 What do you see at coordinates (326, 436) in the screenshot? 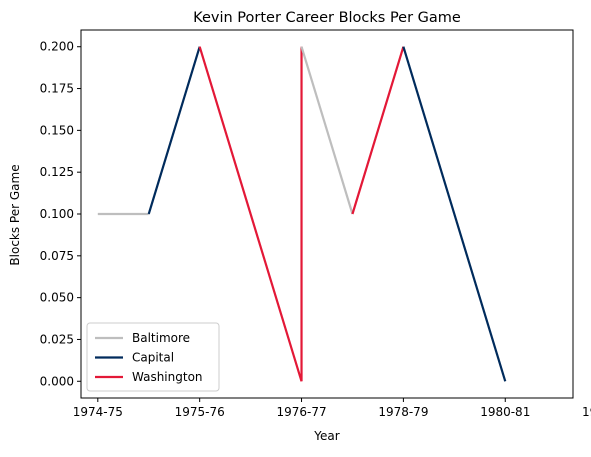
I see `x-axis-label: Year` at bounding box center [326, 436].